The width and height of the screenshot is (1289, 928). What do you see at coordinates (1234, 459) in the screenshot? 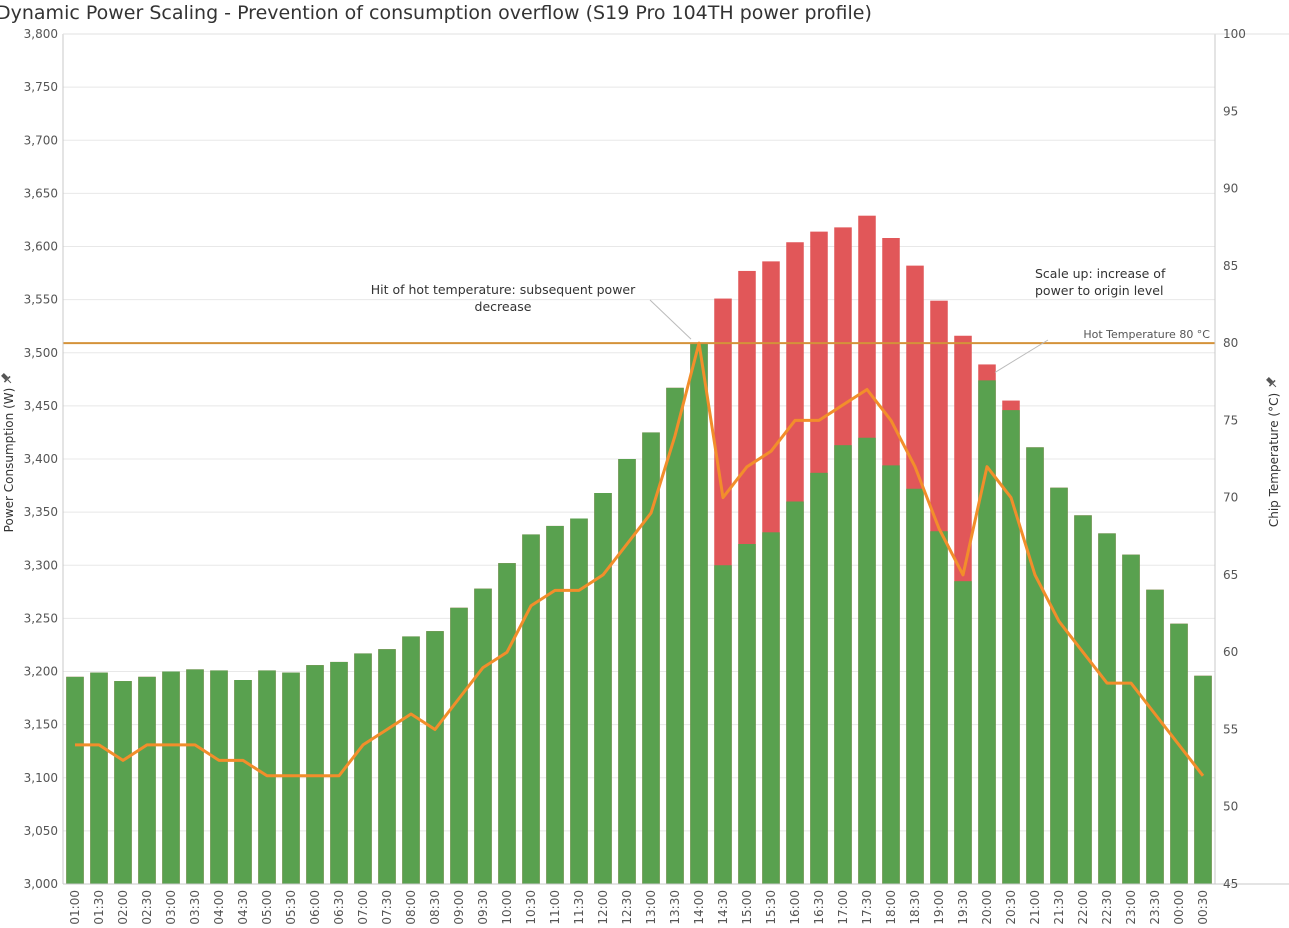
I see `right-axis-ticks: 45 50 55 60 65 70 75 80 85 90 95 100` at bounding box center [1234, 459].